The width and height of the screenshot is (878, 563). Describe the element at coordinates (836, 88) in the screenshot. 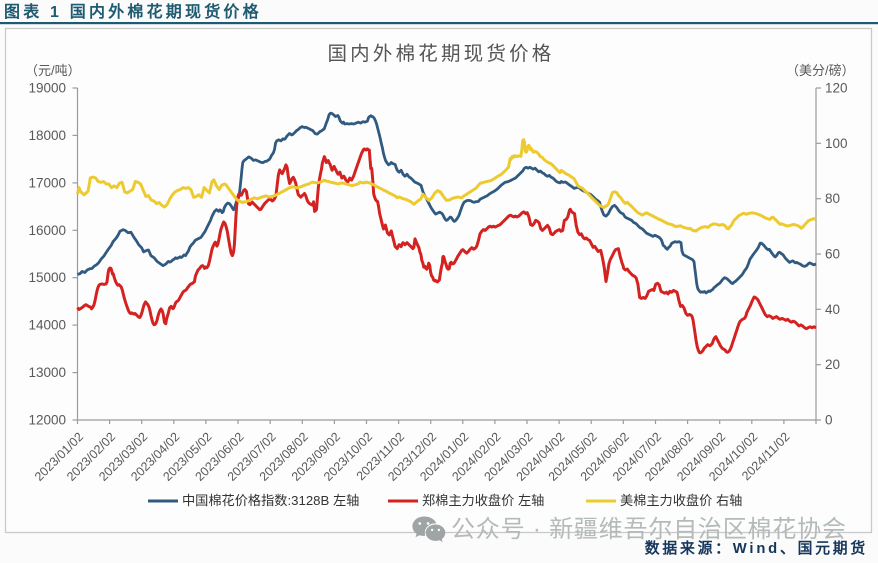

I see `svg-text: 120` at that location.